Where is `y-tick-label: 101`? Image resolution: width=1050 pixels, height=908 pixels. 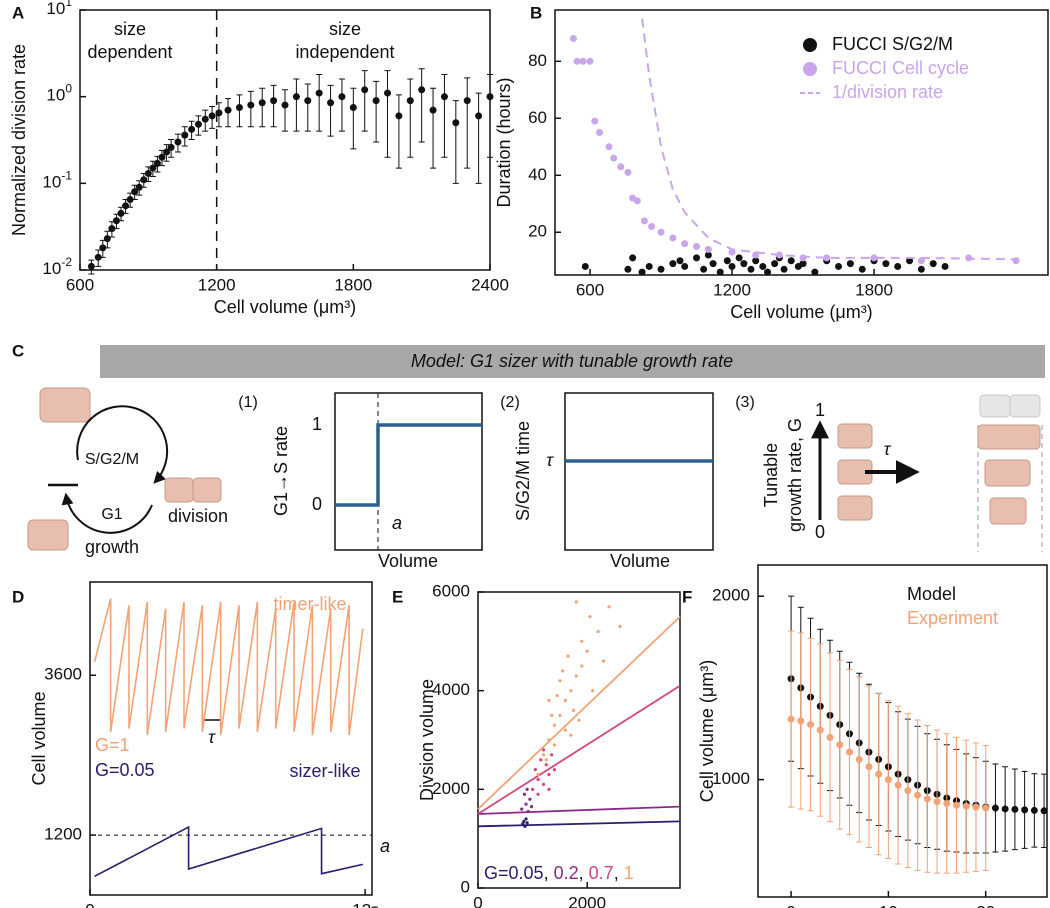 y-tick-label: 101 is located at coordinates (59, 9).